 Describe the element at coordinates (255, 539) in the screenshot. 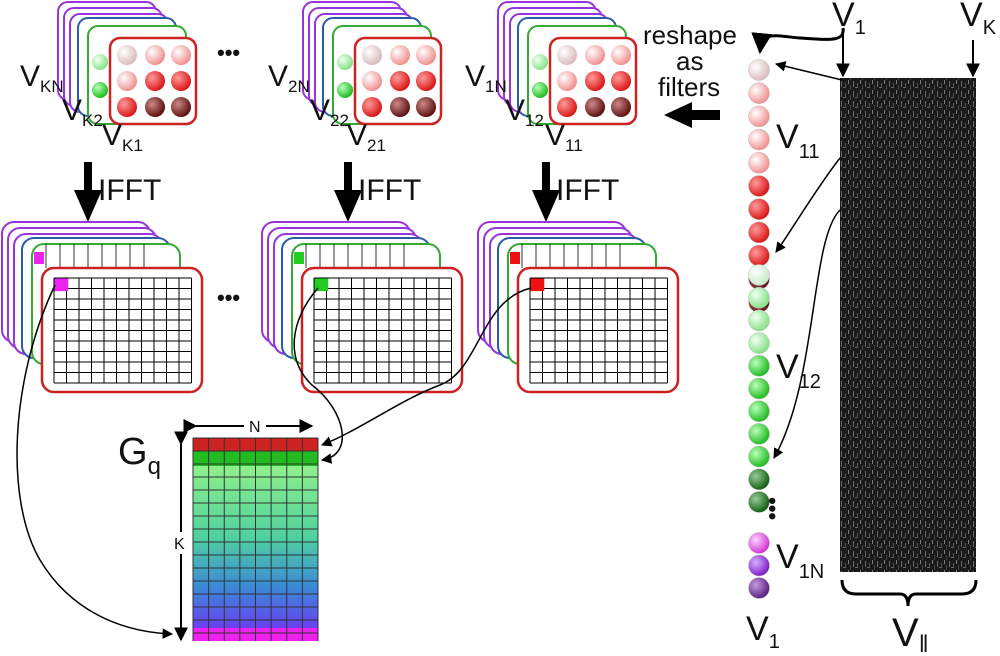

I see `gq-matrix` at that location.